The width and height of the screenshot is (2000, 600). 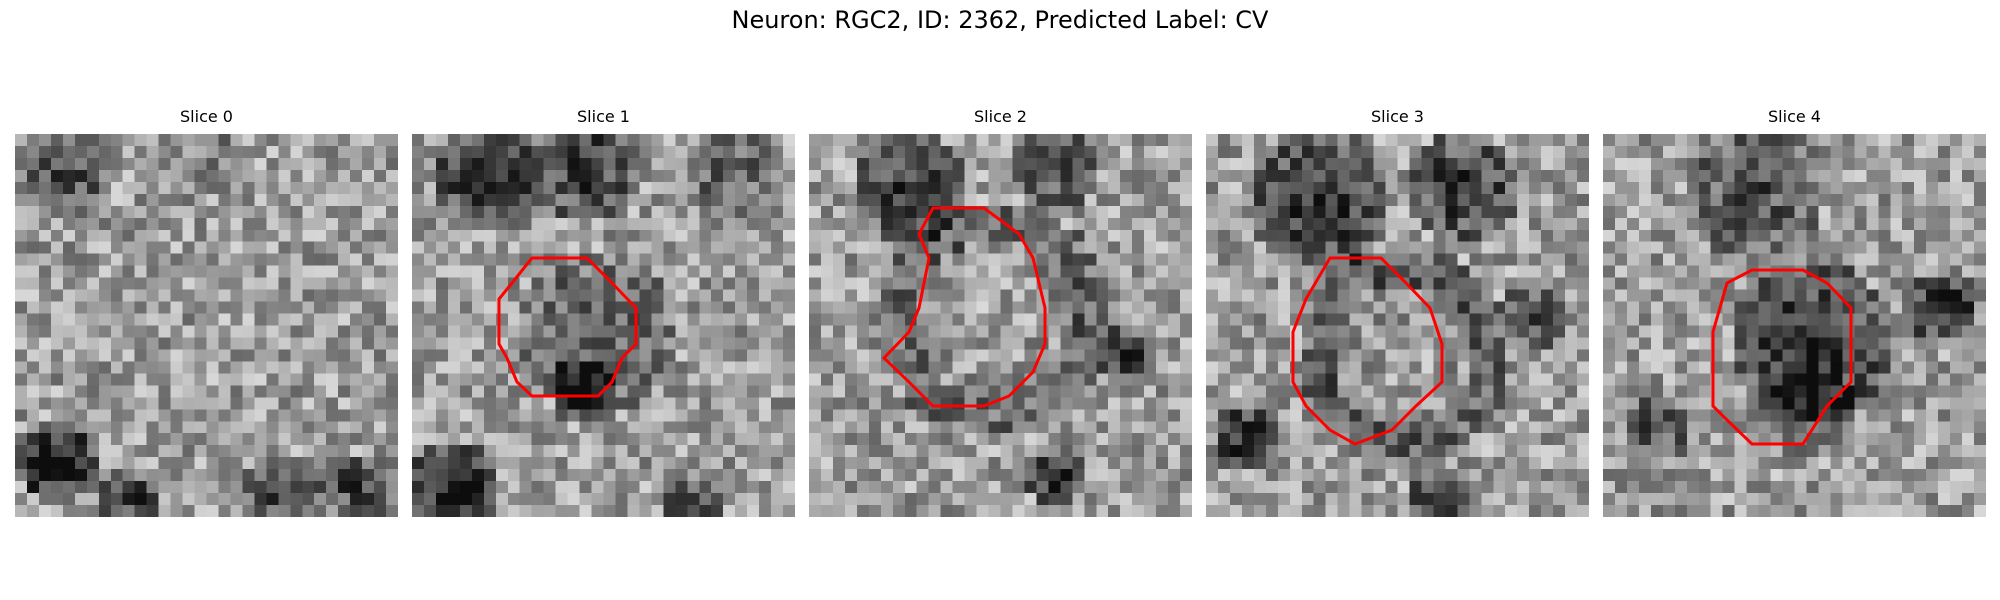 I want to click on slice-panel-0: Slice 0, so click(x=206, y=311).